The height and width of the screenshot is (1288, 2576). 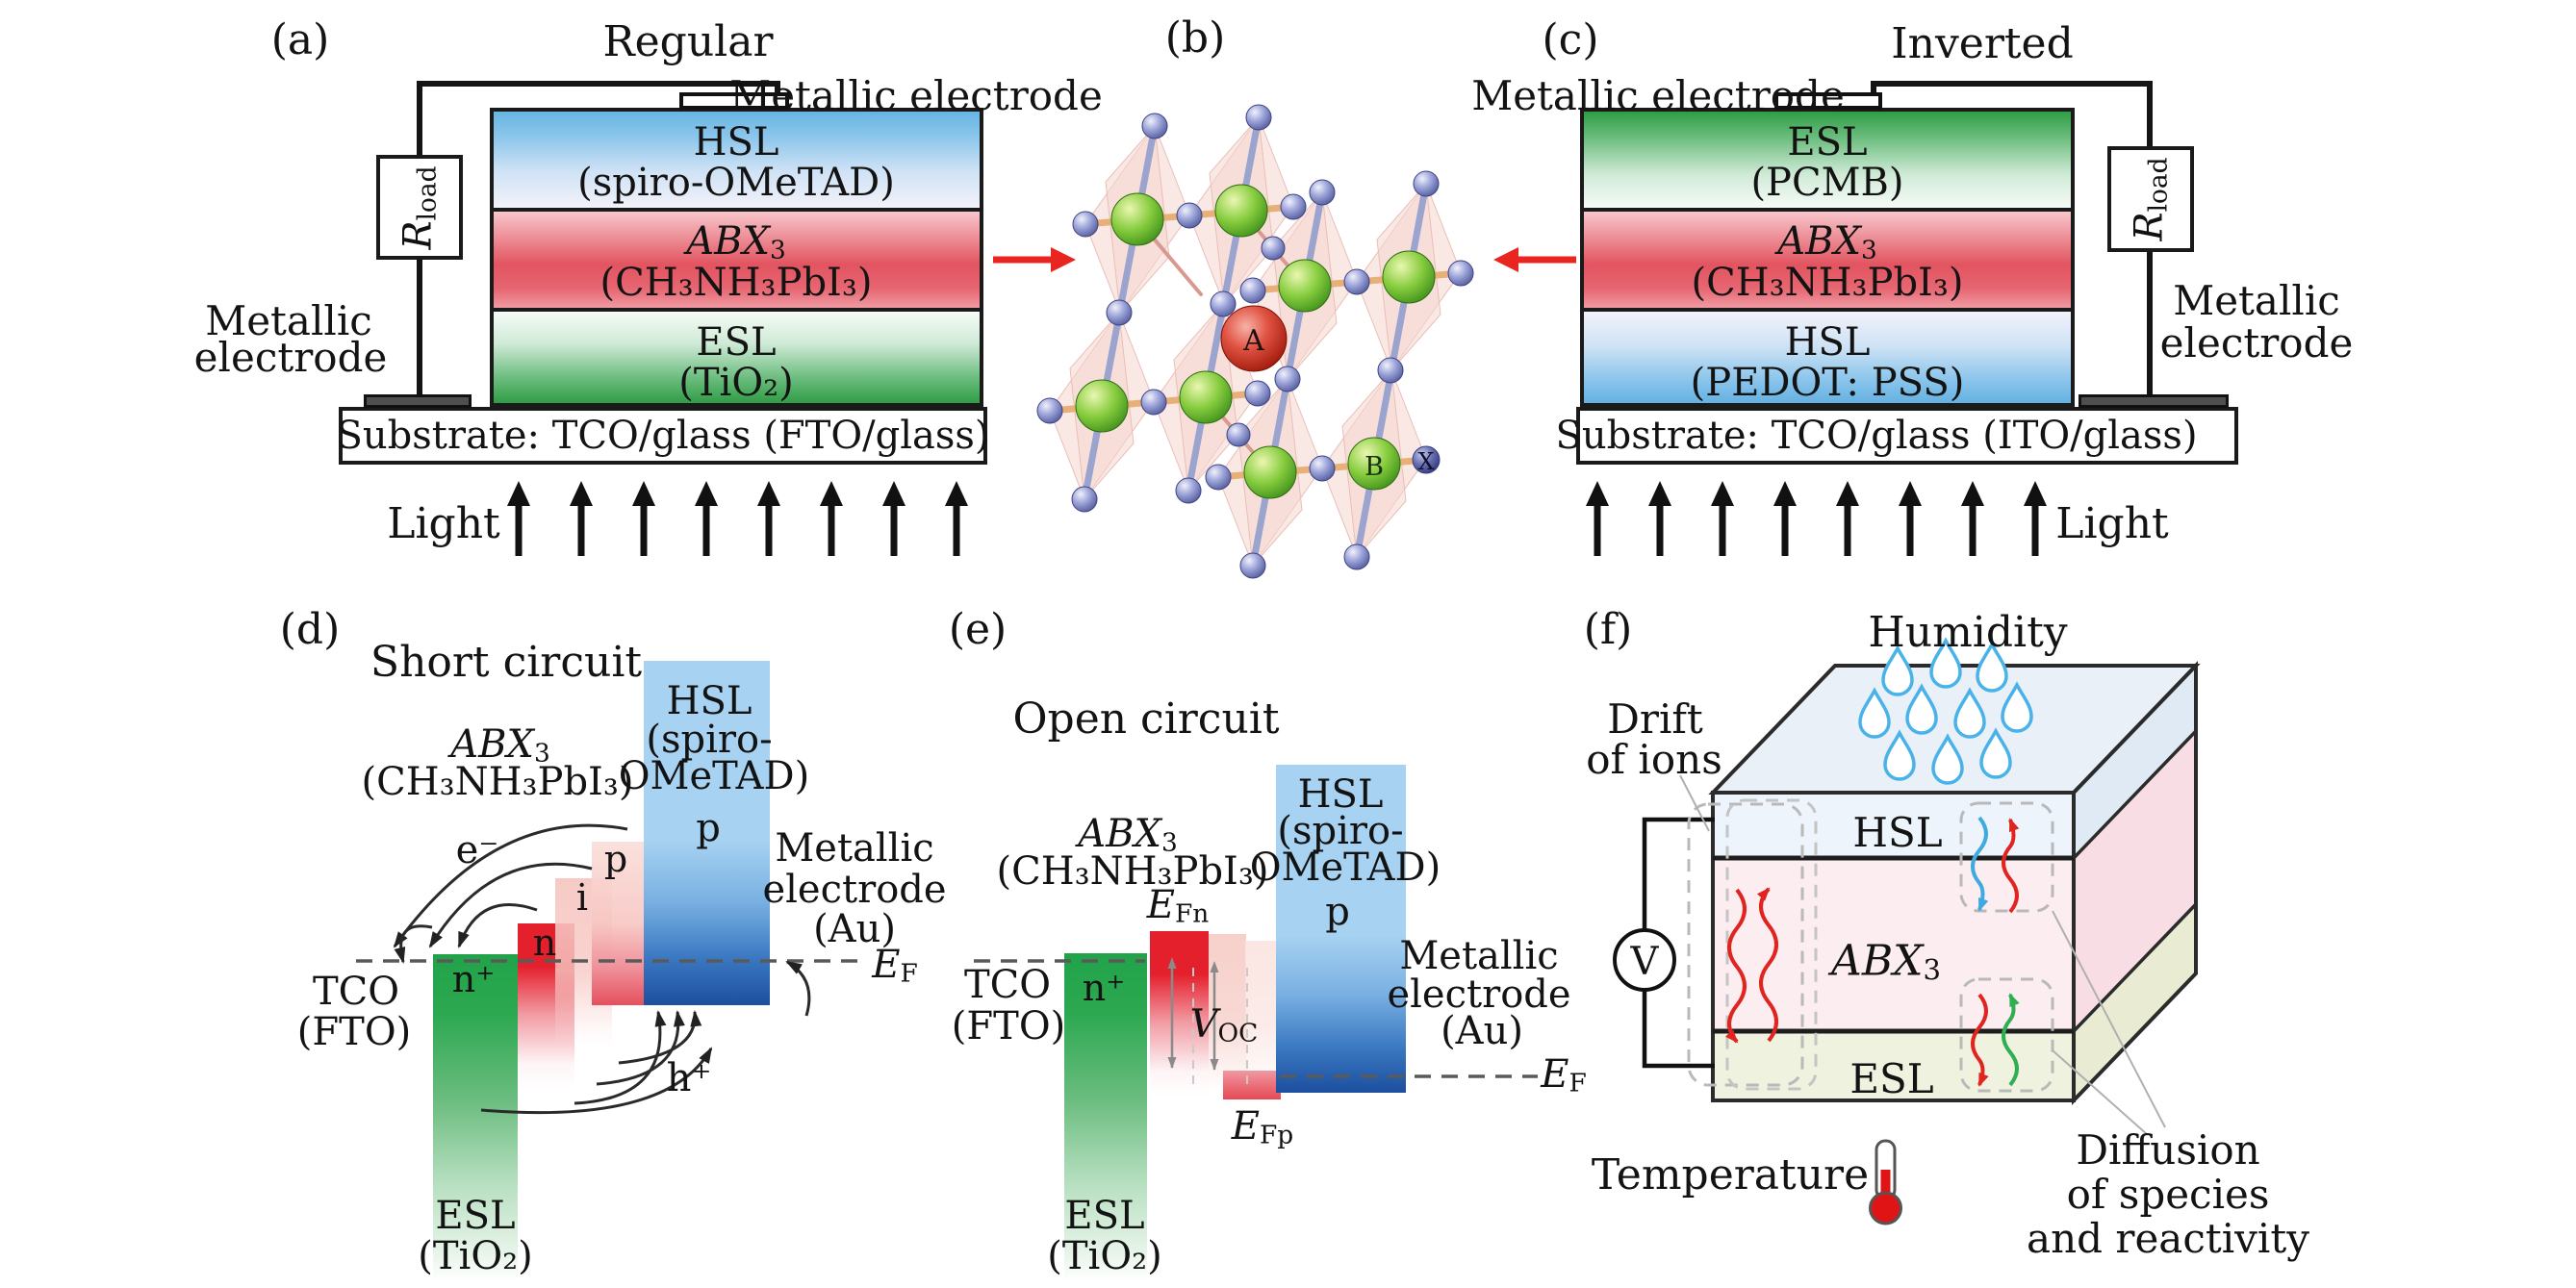 What do you see at coordinates (1828, 101) in the screenshot?
I see `panel-c-top-electrode-bar` at bounding box center [1828, 101].